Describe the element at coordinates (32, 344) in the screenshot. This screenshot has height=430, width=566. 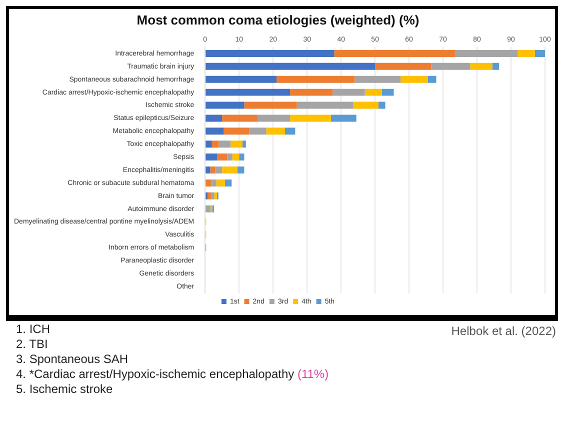
I see `text: 2. TBI` at that location.